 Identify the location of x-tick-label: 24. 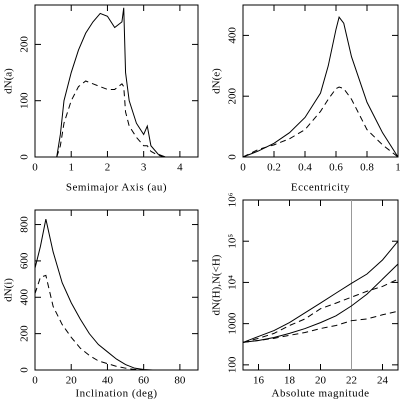
(383, 381).